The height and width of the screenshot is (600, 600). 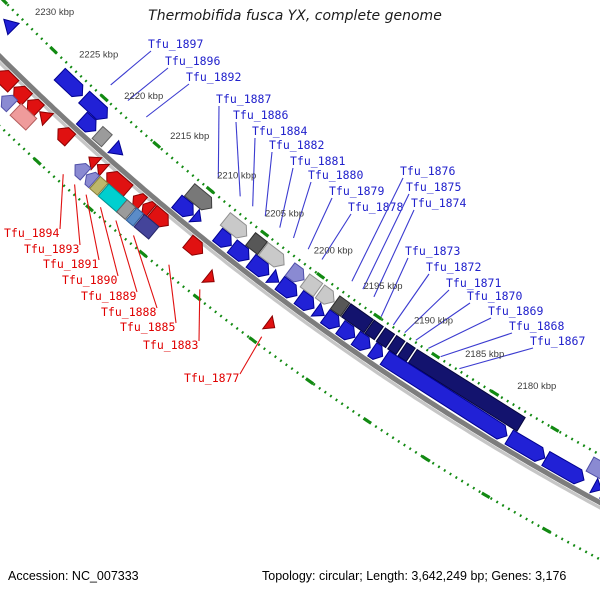 I want to click on gene-label: Tfu_1888, so click(x=128, y=312).